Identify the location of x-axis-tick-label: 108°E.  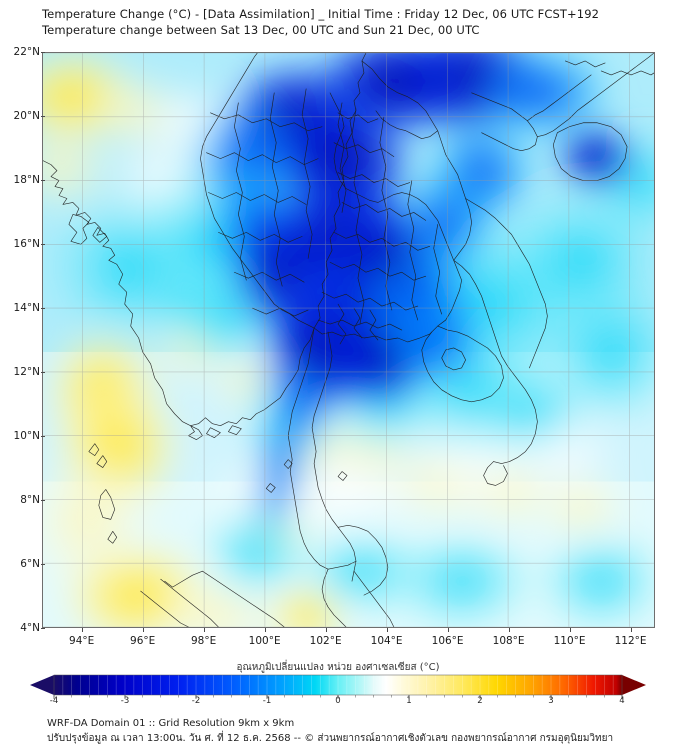
(508, 641).